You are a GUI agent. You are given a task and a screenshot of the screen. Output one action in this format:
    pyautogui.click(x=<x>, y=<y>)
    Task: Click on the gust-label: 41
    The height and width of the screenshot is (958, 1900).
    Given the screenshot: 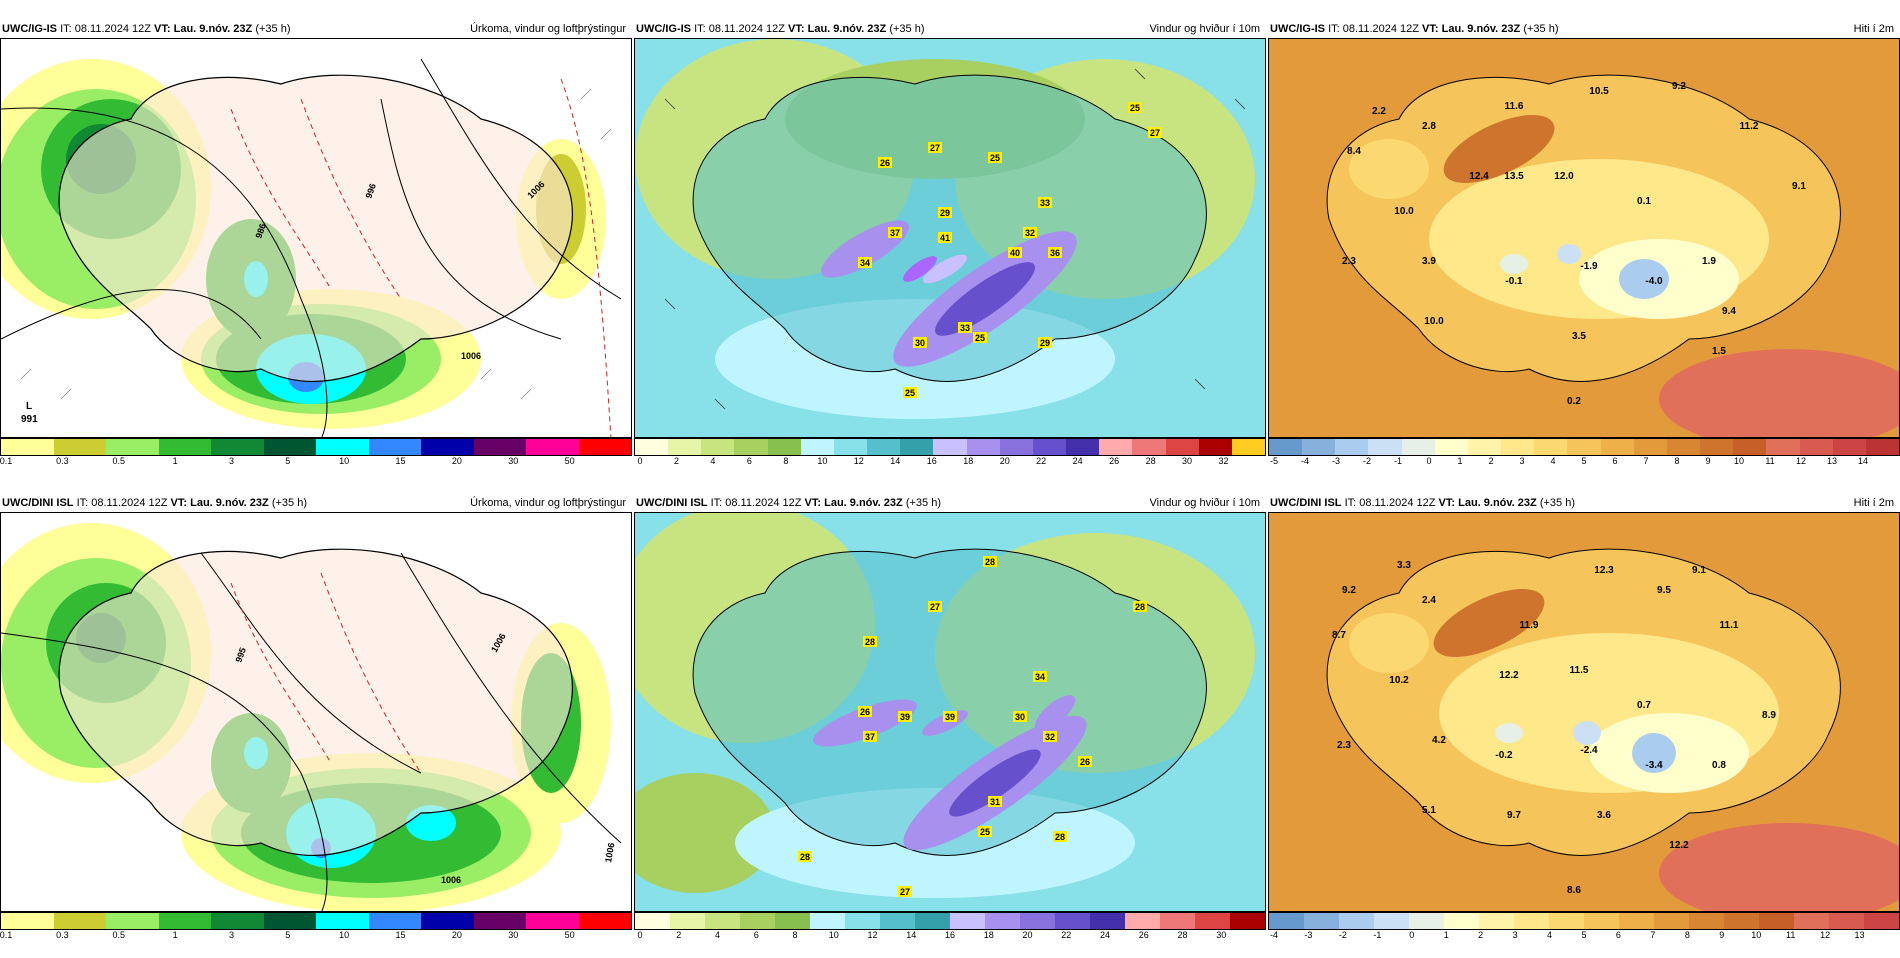 What is the action you would take?
    pyautogui.click(x=945, y=238)
    